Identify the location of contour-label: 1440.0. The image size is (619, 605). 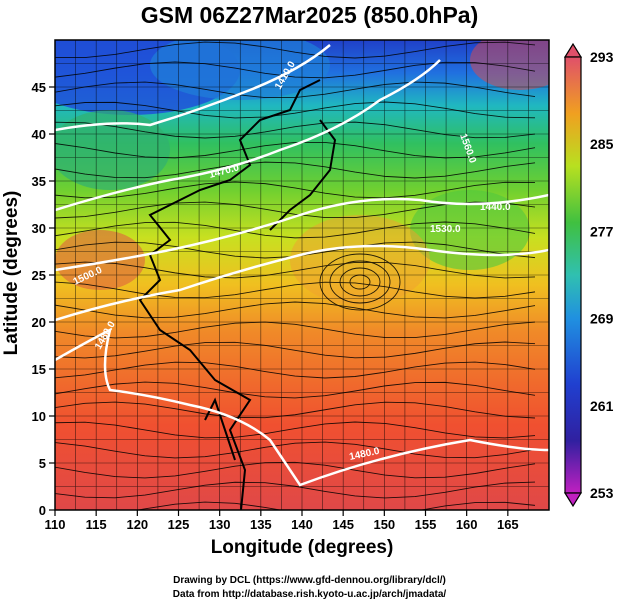
(495, 207).